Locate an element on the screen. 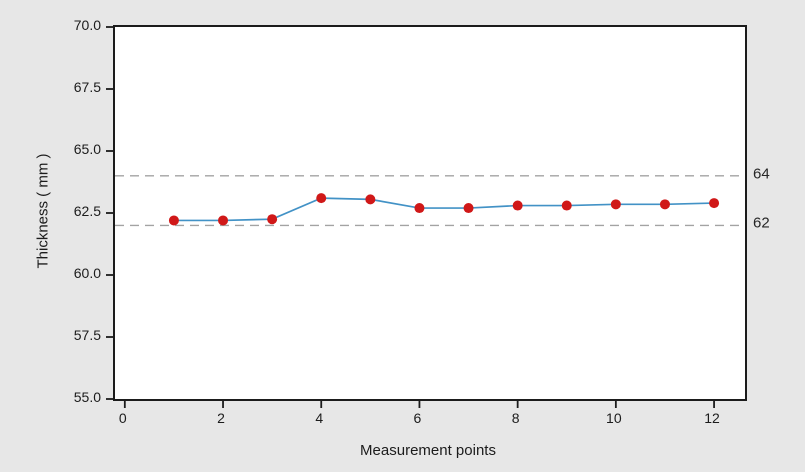 The width and height of the screenshot is (805, 472). series-line is located at coordinates (444, 209).